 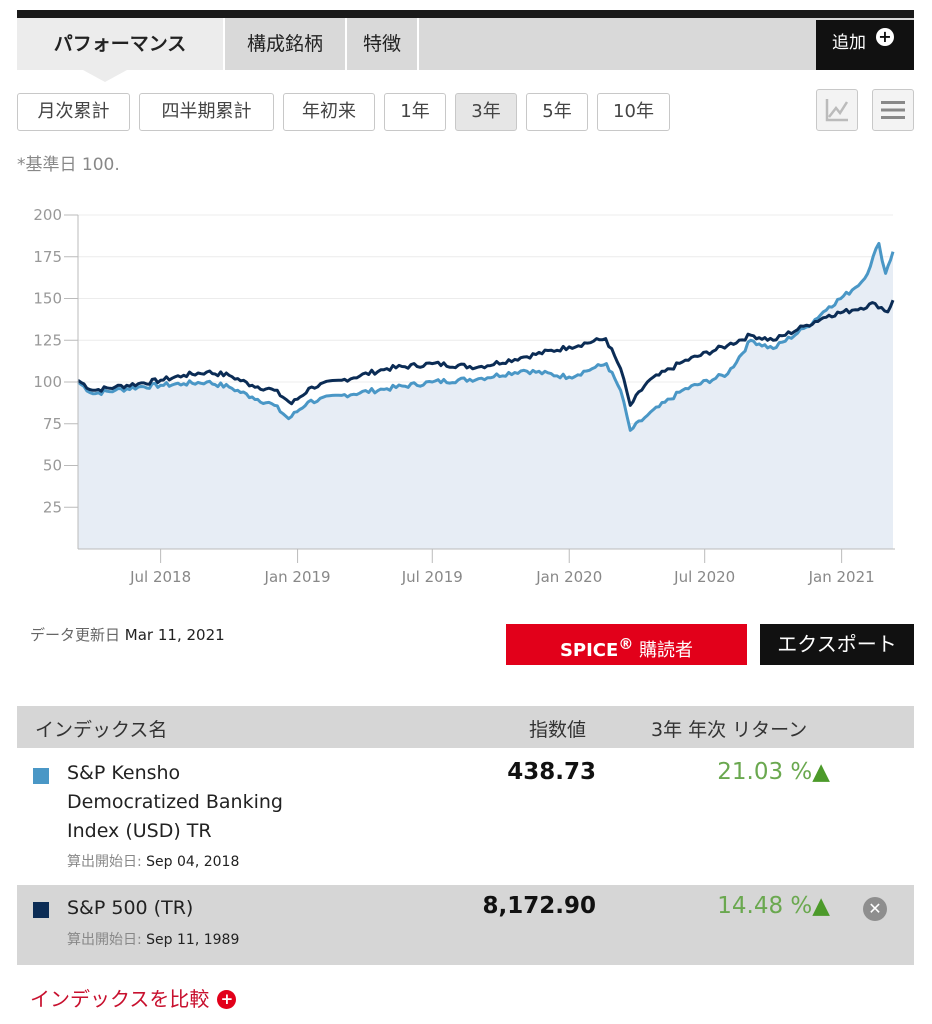 I want to click on table-header: インデックス名 指数値 3年 年次 リターン, so click(x=465, y=727).